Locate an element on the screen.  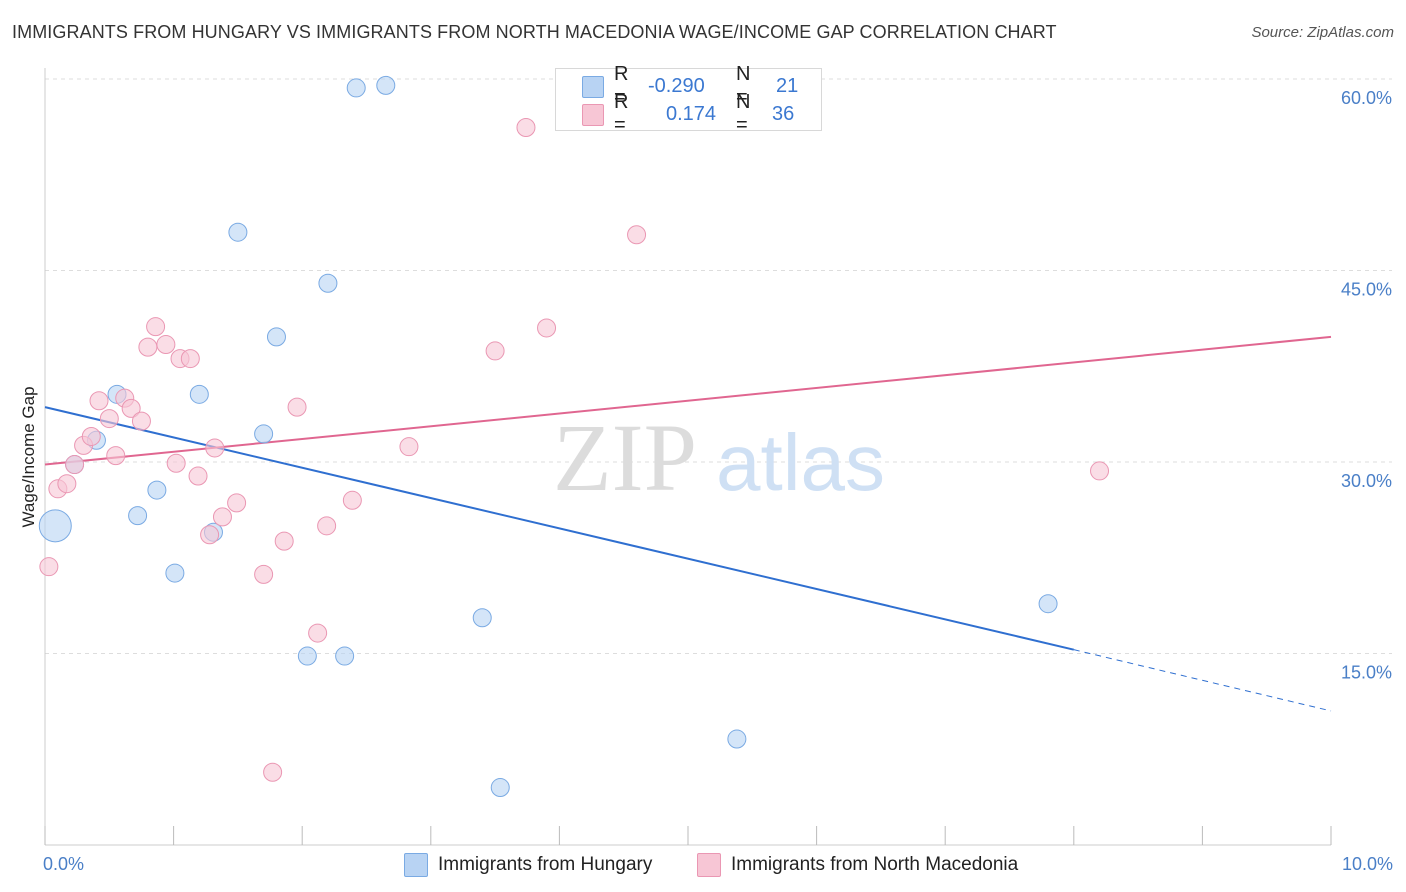
legend-r-value: -0.290 is located at coordinates (676, 85).